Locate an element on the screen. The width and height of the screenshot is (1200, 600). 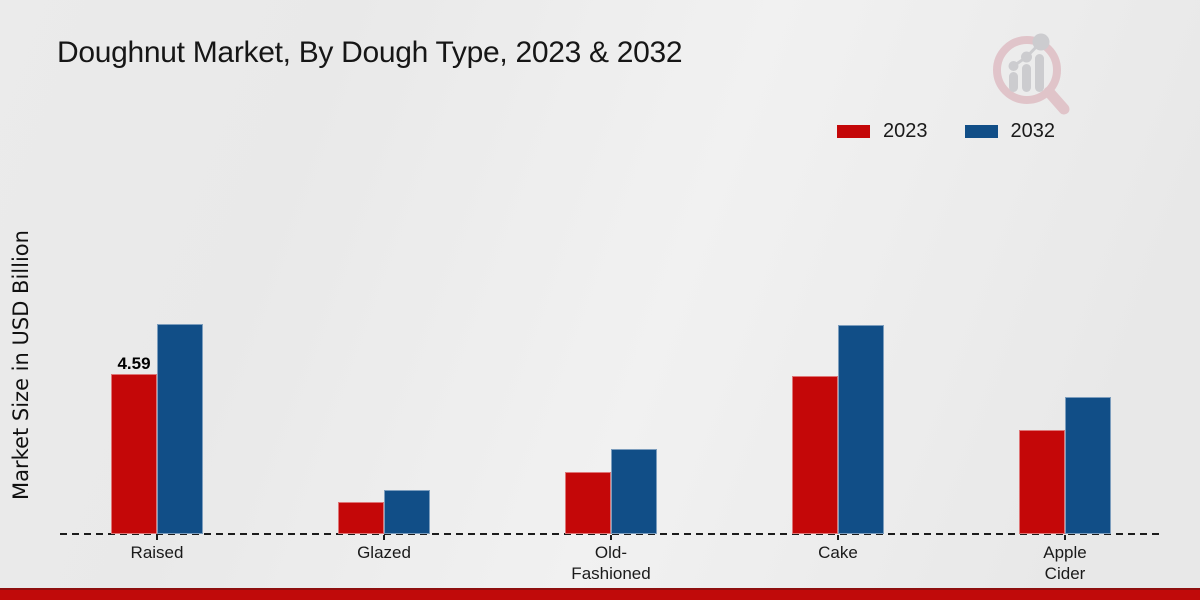
bar-2023-raised is located at coordinates (134, 454).